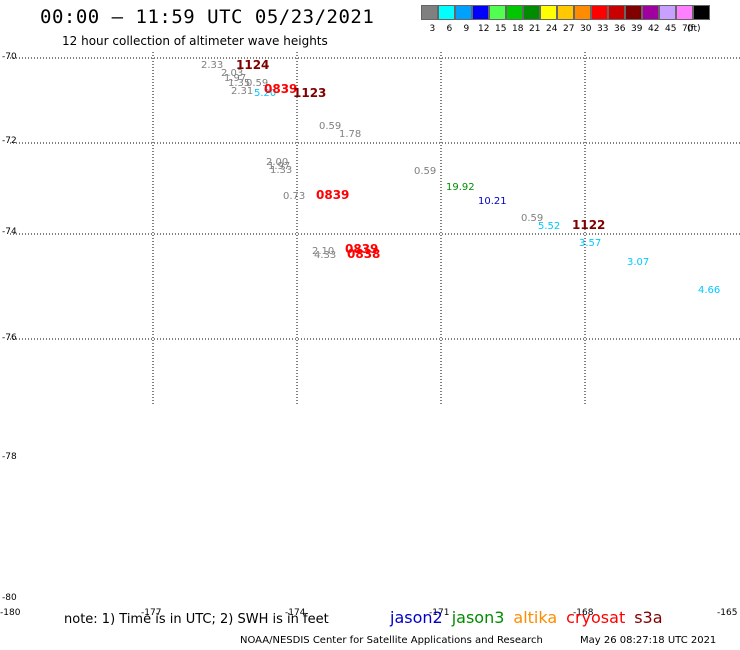 Image resolution: width=740 pixels, height=650 pixels. Describe the element at coordinates (688, 29) in the screenshot. I see `colorbar-label: 70` at that location.